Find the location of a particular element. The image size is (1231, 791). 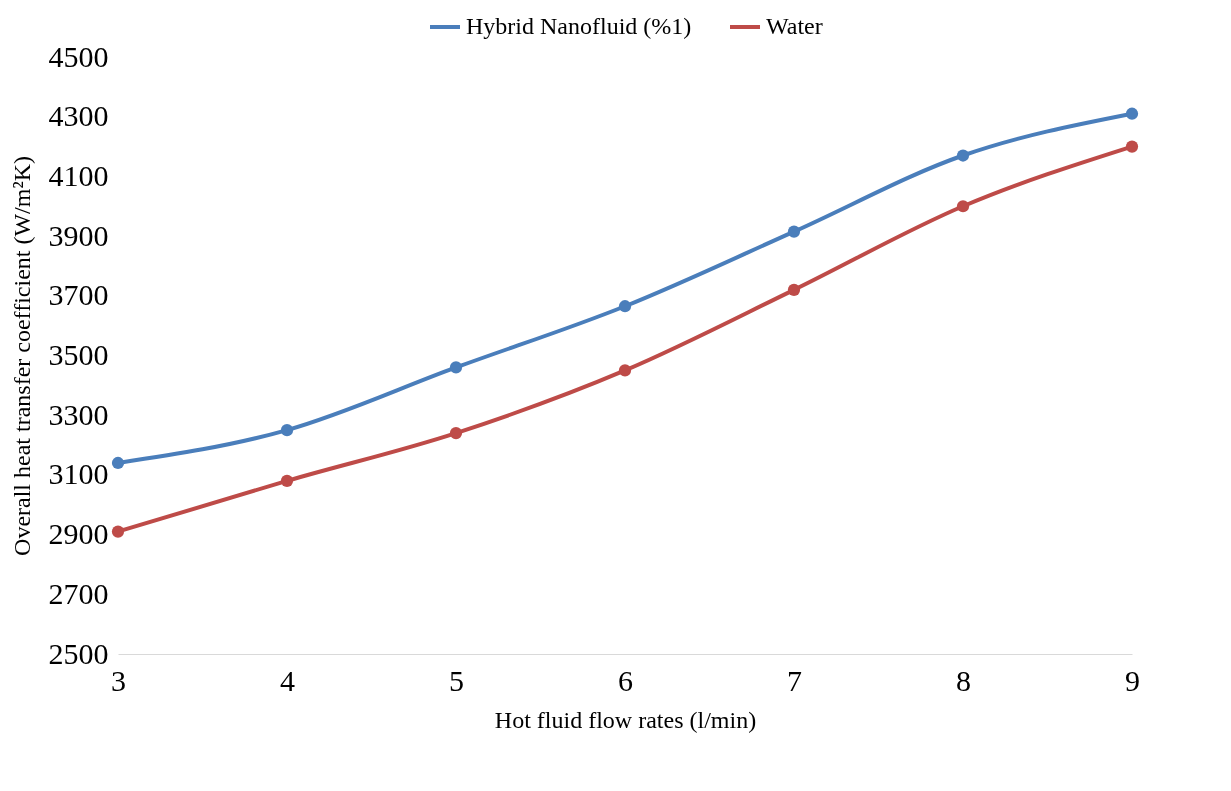

legend-label: Water is located at coordinates (794, 26).